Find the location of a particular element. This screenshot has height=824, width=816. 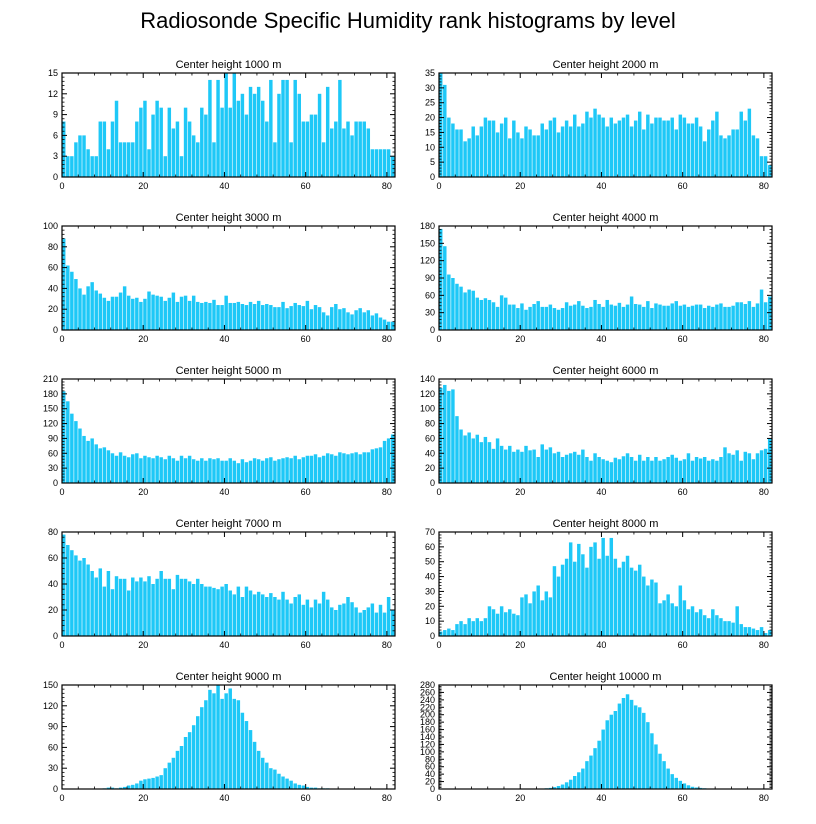

histogram-panel-1: Center height 1000 m 0 20 40 60 80 0 3 6 9 12 15 is located at coordinates (222, 125).